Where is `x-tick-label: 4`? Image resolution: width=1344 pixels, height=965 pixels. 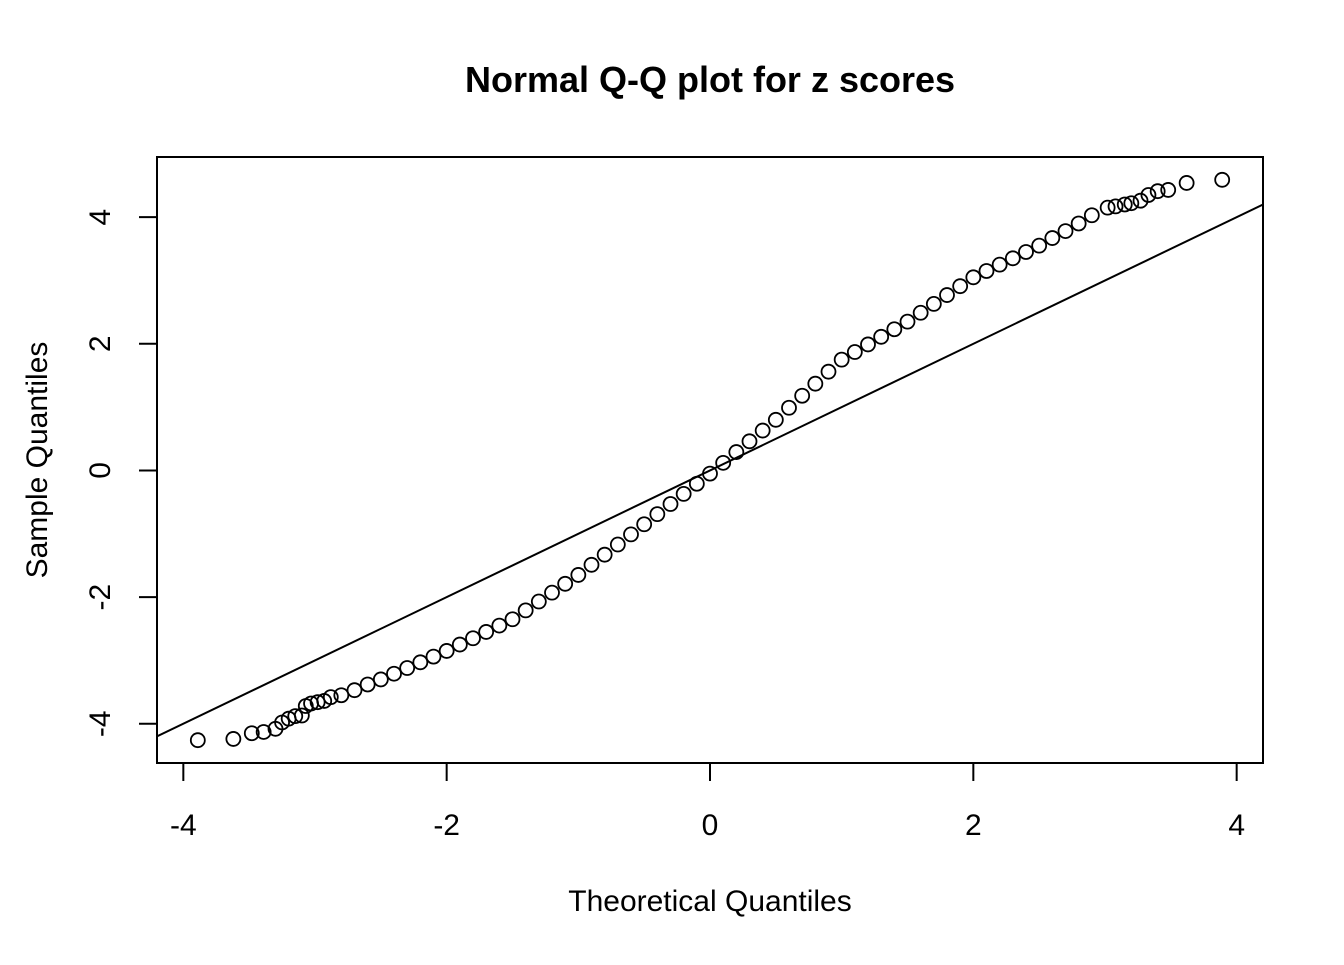
x-tick-label: 4 is located at coordinates (1236, 825).